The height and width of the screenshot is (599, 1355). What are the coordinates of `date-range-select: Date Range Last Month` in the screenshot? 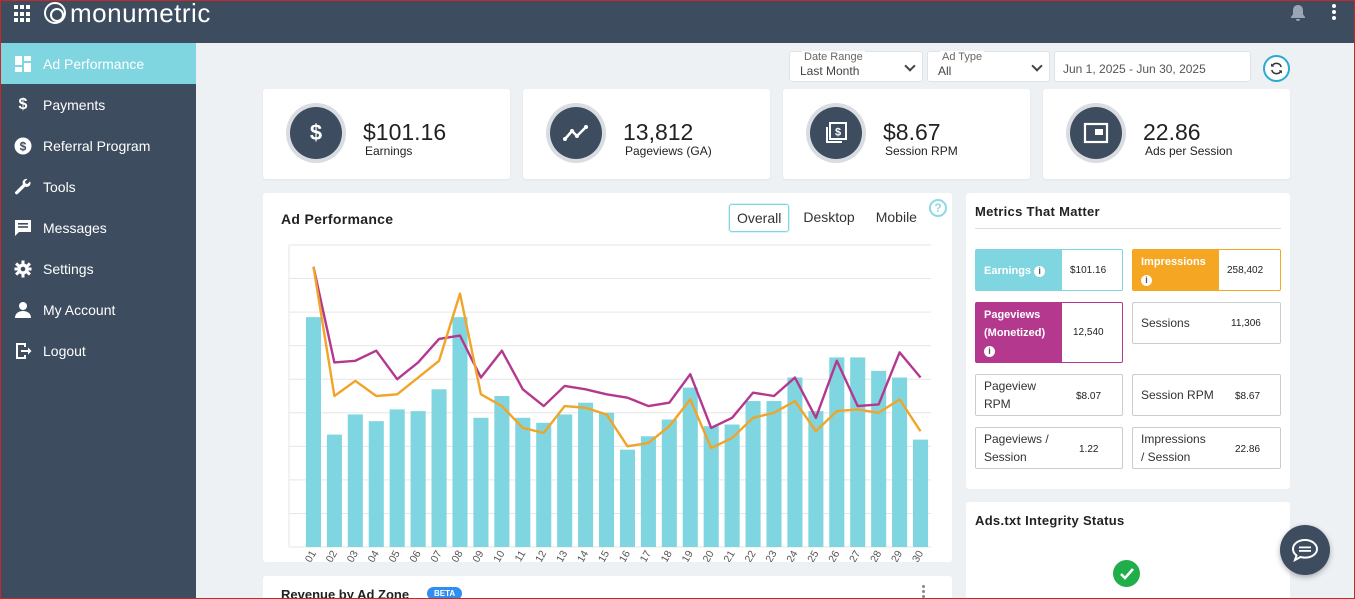 It's located at (856, 66).